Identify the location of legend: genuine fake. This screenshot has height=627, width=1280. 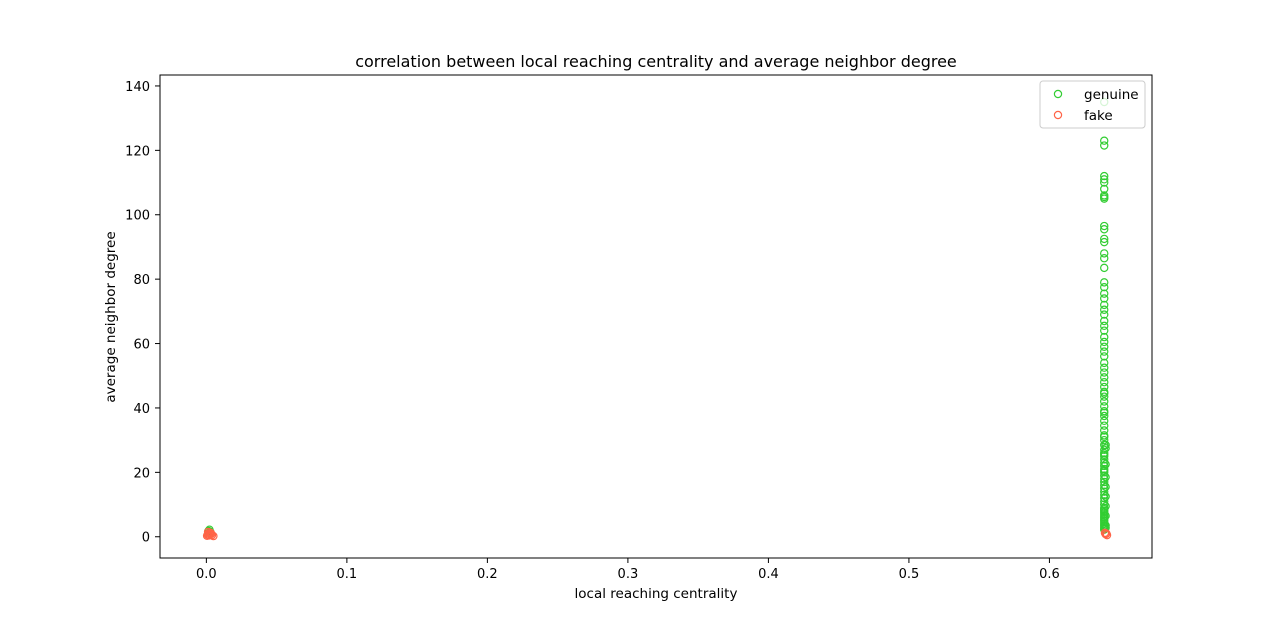
(1092, 104).